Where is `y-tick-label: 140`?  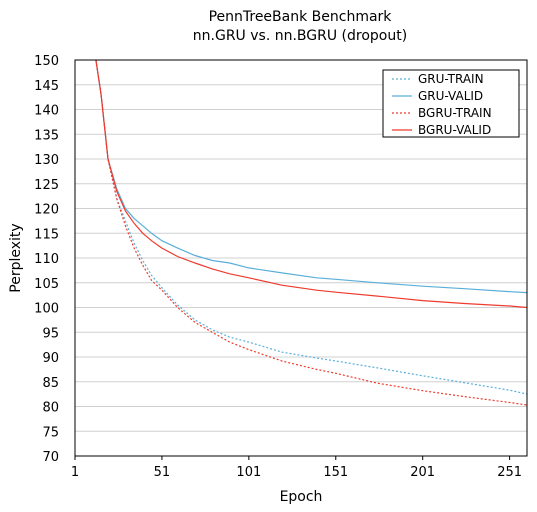 y-tick-label: 140 is located at coordinates (46, 111).